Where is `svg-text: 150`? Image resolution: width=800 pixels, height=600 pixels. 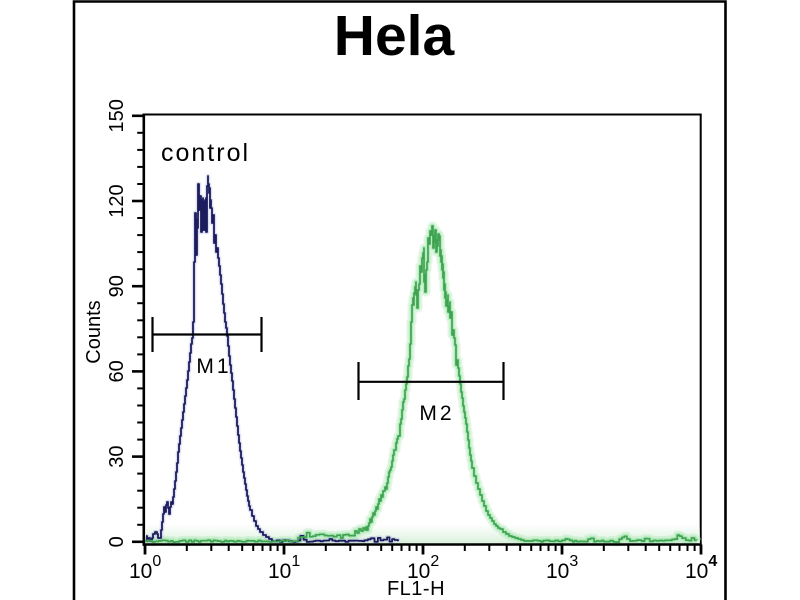
svg-text: 150 is located at coordinates (117, 115).